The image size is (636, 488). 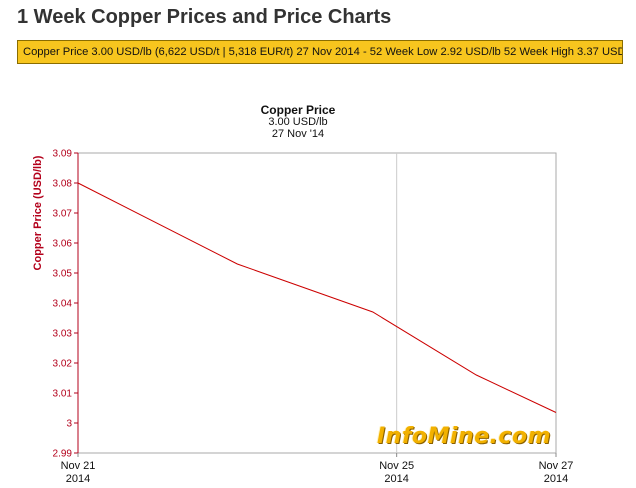 I want to click on y-tick-label: 3.06, so click(x=63, y=244).